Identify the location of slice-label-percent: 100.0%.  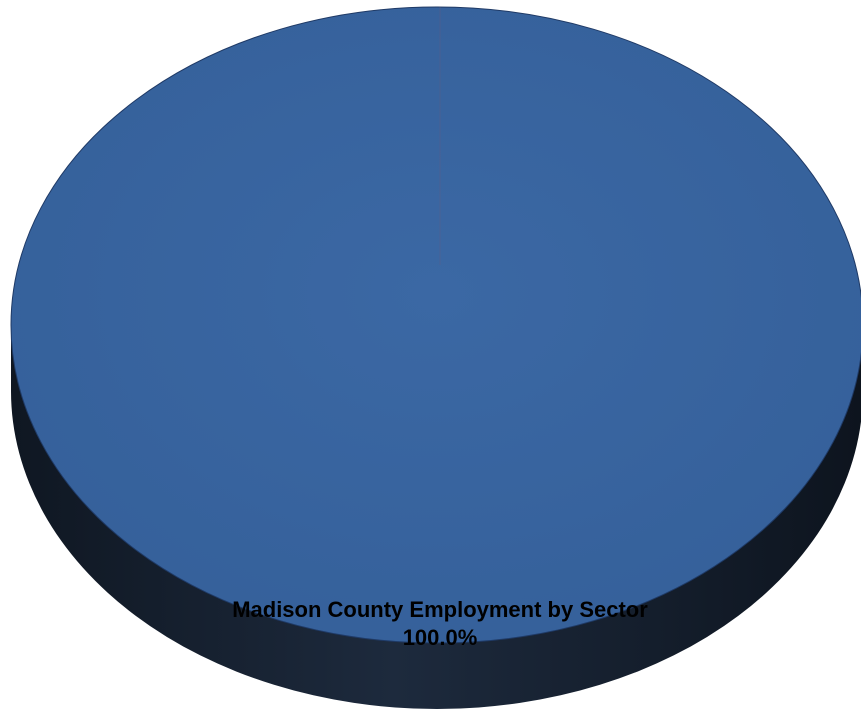
(440, 637).